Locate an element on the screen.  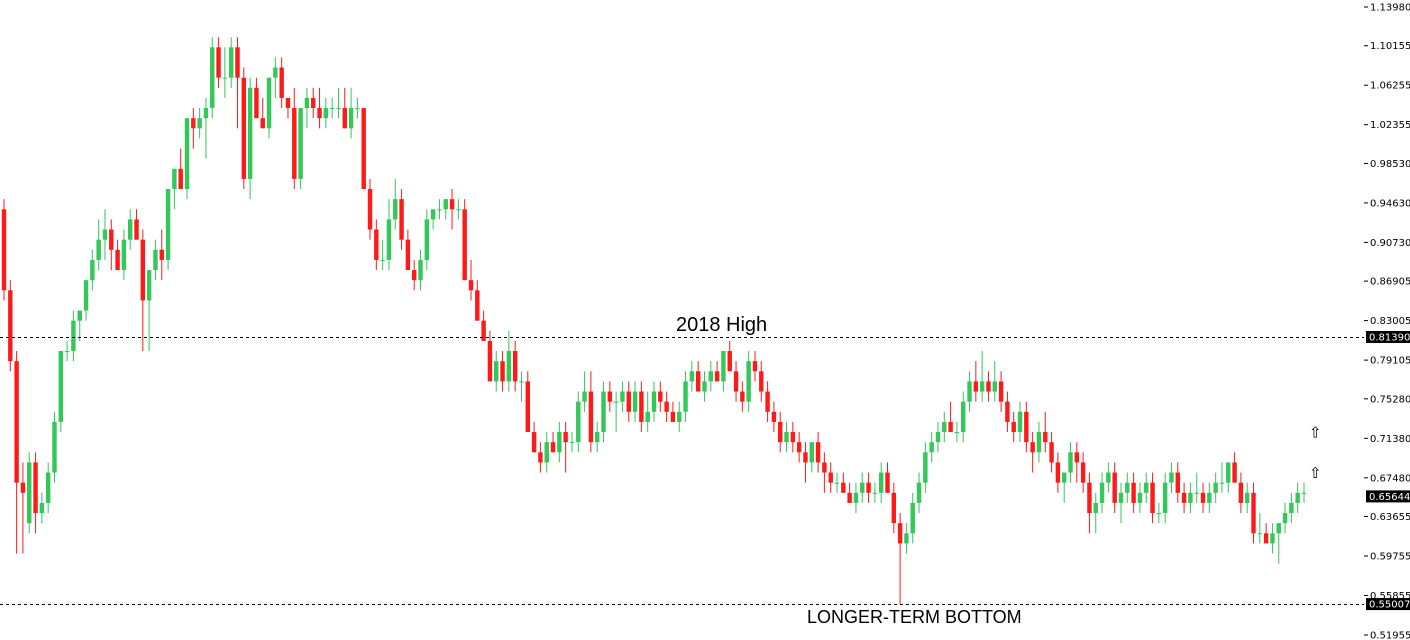
y-tick-label: 0.63655 is located at coordinates (1390, 517).